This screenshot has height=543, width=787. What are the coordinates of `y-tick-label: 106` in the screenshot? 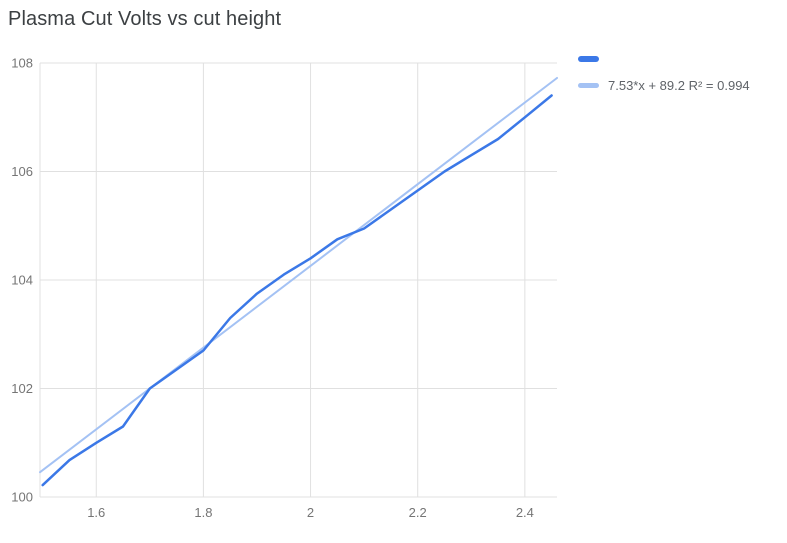 It's located at (22, 171).